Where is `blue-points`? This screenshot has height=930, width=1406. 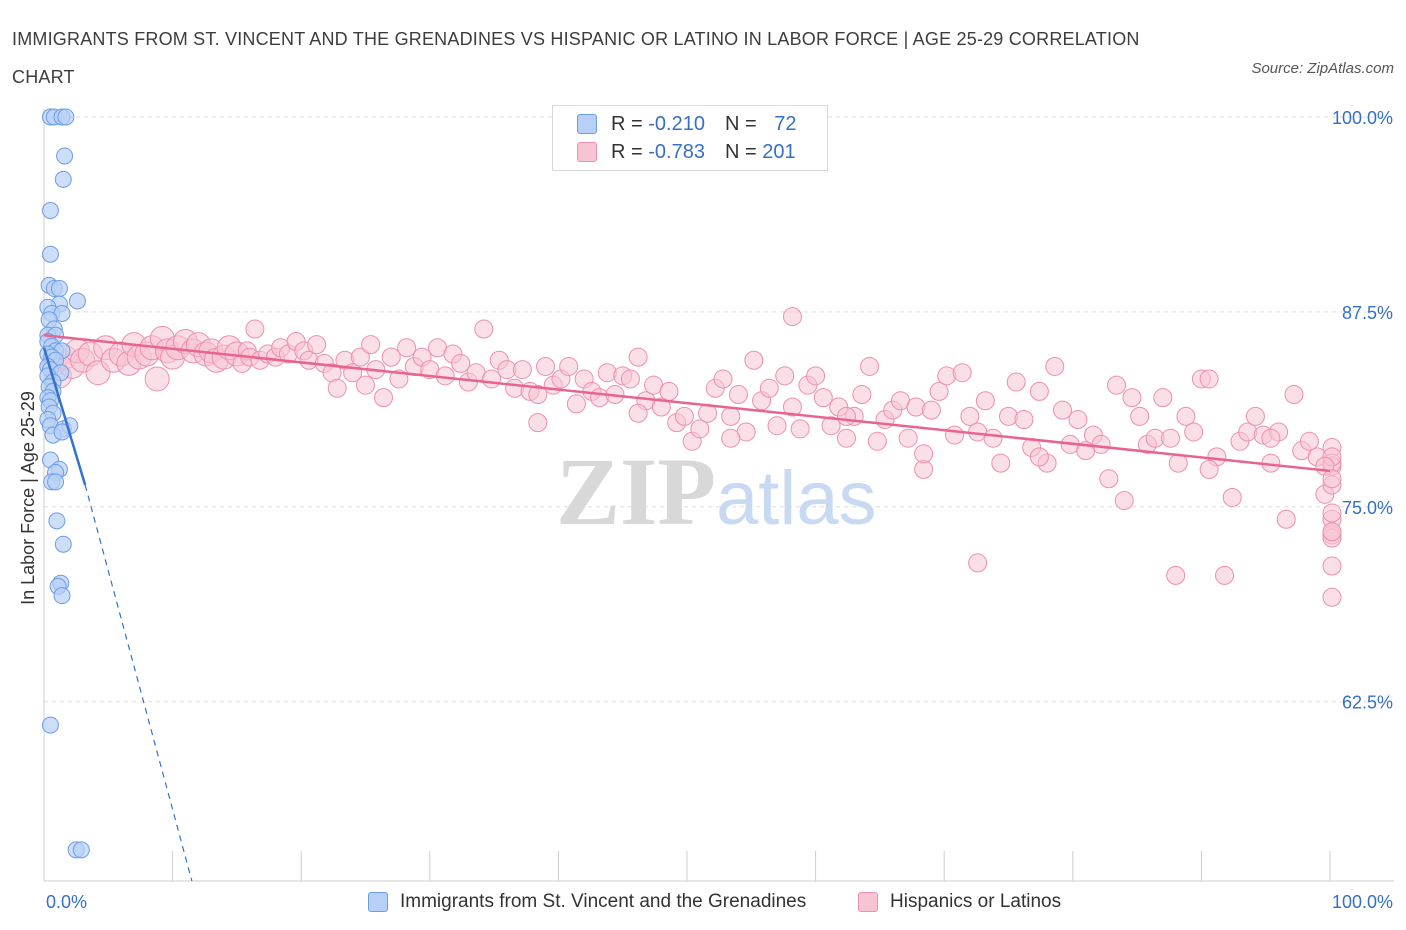
blue-points is located at coordinates (64, 483).